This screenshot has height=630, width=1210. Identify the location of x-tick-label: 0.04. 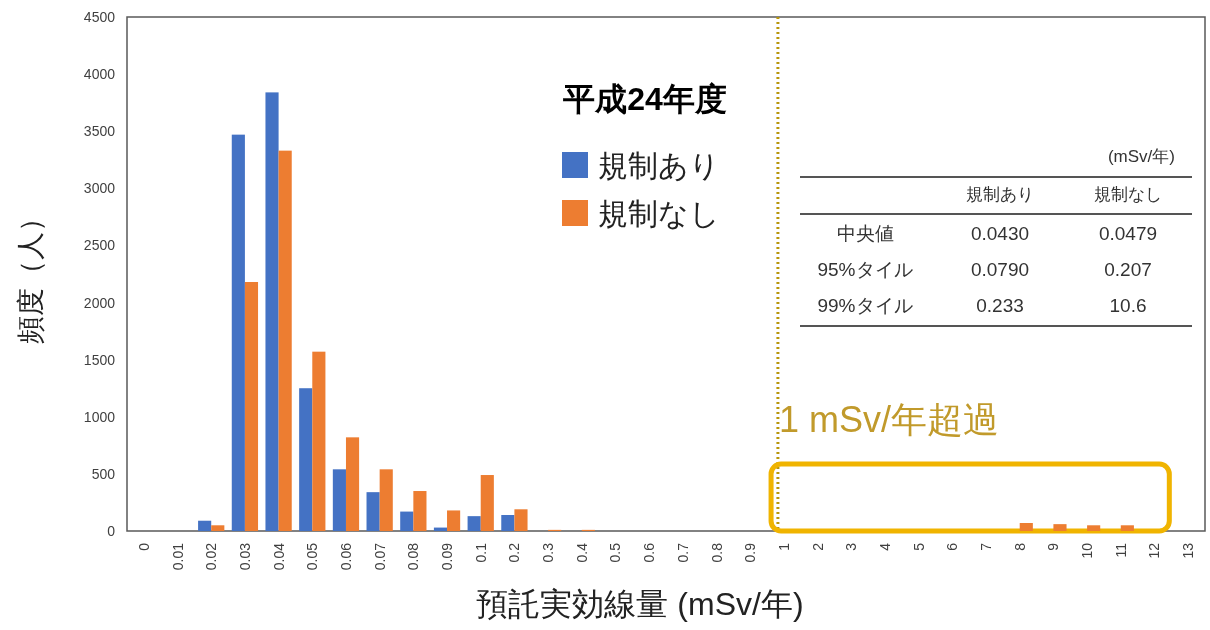
(278, 556).